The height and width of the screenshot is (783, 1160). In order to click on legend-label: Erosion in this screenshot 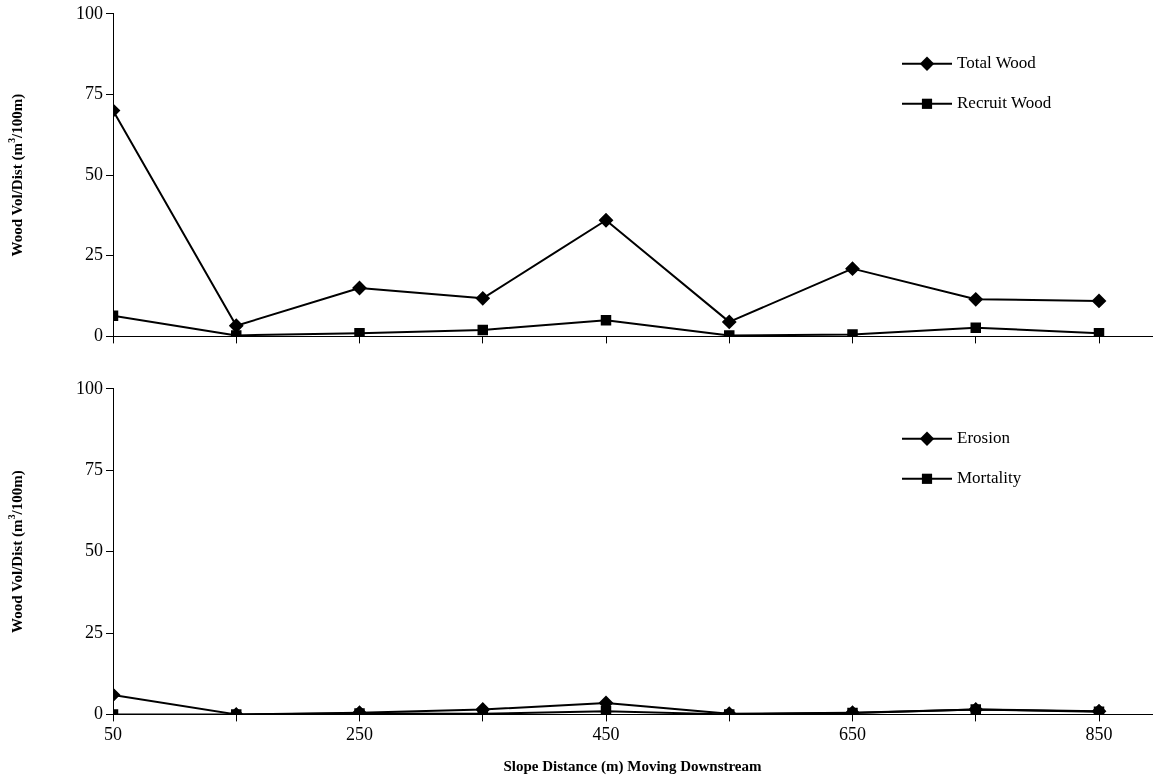, I will do `click(984, 438)`.